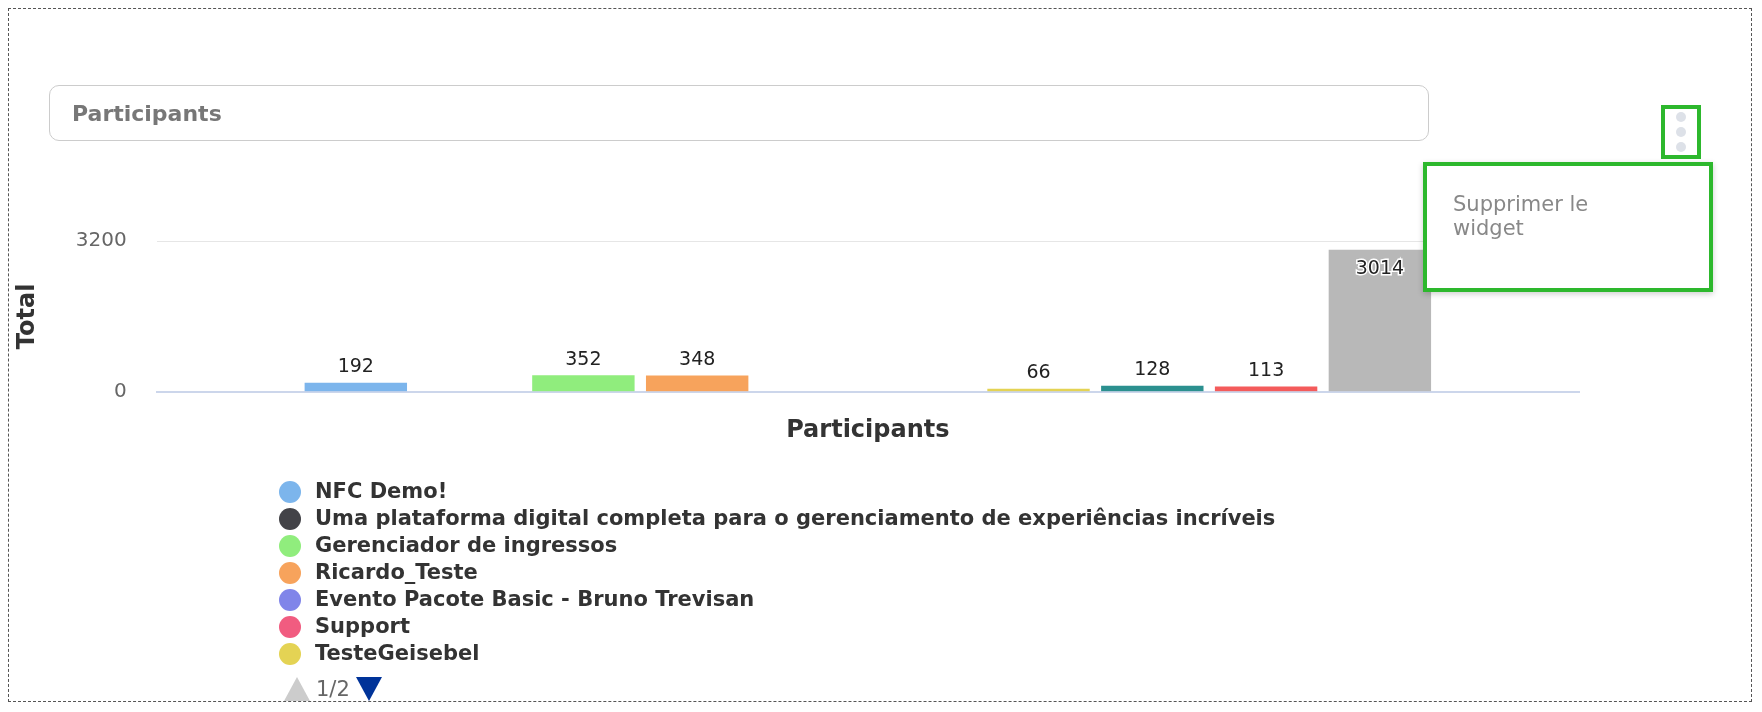 This screenshot has width=1762, height=712. What do you see at coordinates (1568, 227) in the screenshot?
I see `text: Supprimer le widget` at bounding box center [1568, 227].